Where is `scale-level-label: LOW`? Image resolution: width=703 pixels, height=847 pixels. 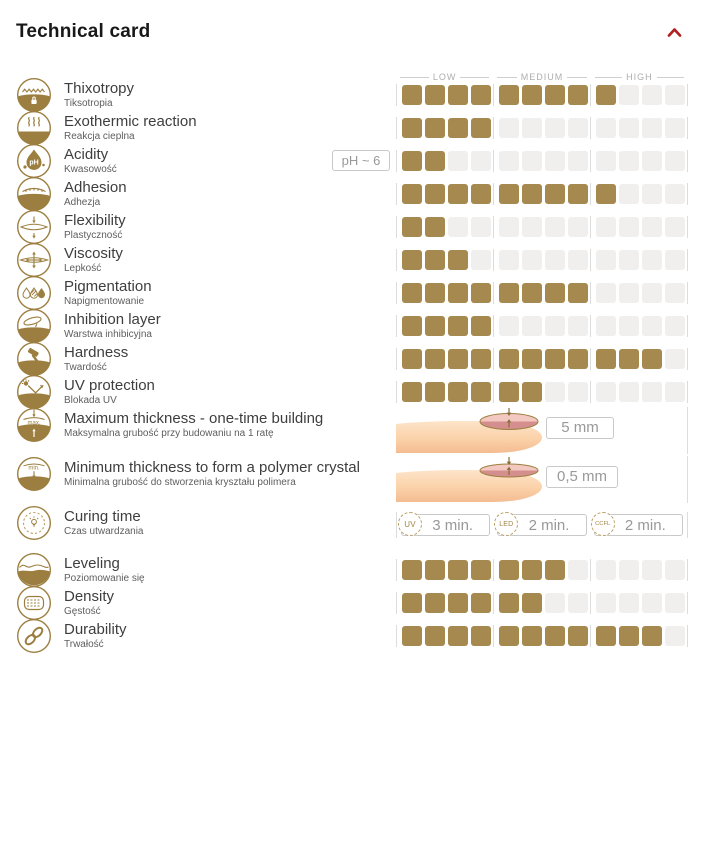
scale-level-label: LOW is located at coordinates (444, 77).